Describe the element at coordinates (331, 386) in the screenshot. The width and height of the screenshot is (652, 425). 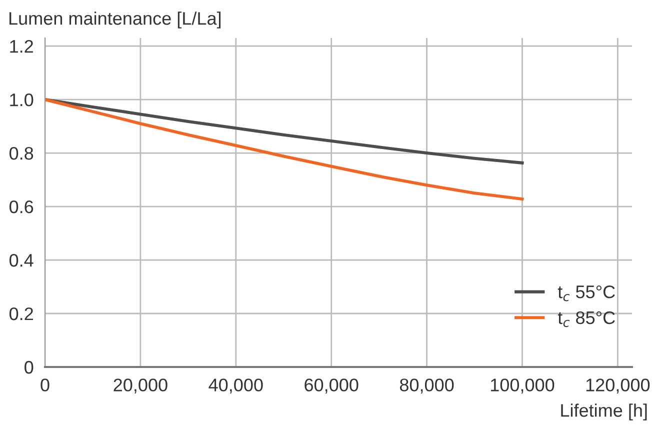
I see `x-tick-label: 60,000` at that location.